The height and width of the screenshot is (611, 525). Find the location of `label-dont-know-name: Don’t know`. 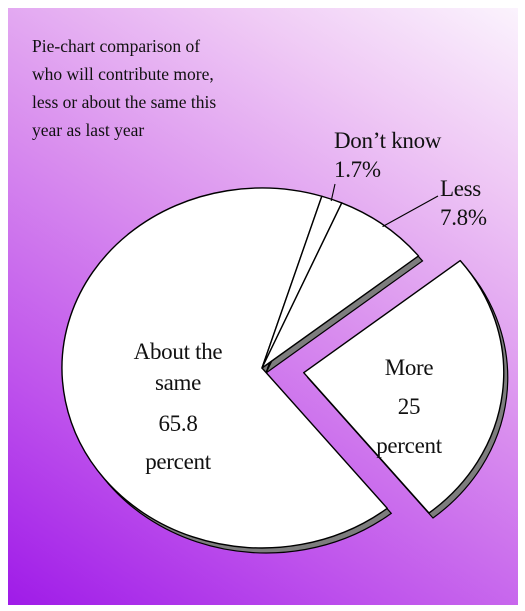

label-dont-know-name: Don’t know is located at coordinates (388, 140).